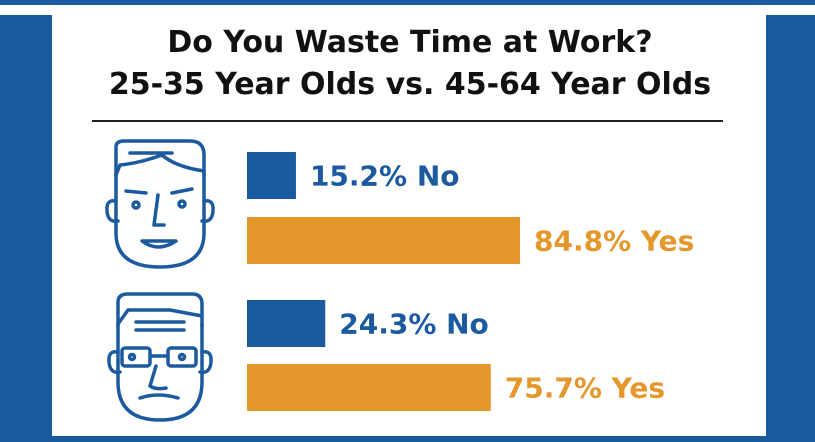  I want to click on bar-young-yes, so click(384, 240).